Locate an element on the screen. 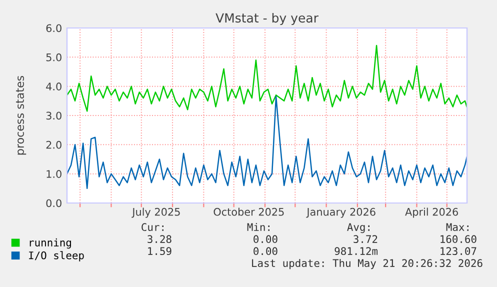 The image size is (497, 287). y-tick-label: 2.0 is located at coordinates (54, 144).